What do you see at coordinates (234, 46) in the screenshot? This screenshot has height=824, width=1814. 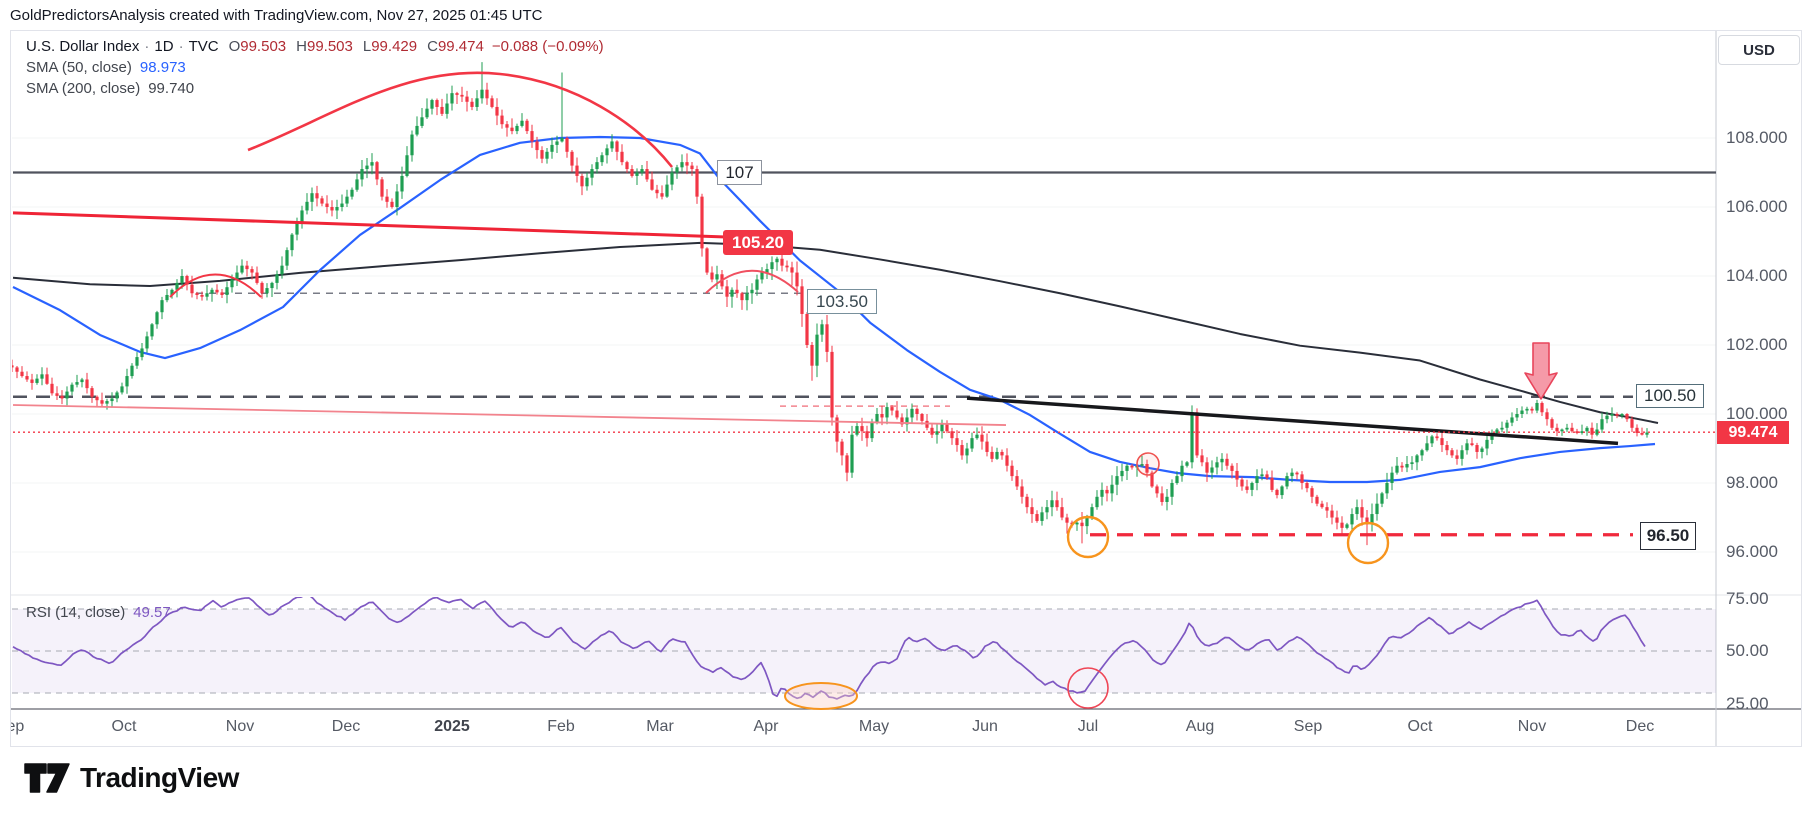 I see `ohlc-key: O` at bounding box center [234, 46].